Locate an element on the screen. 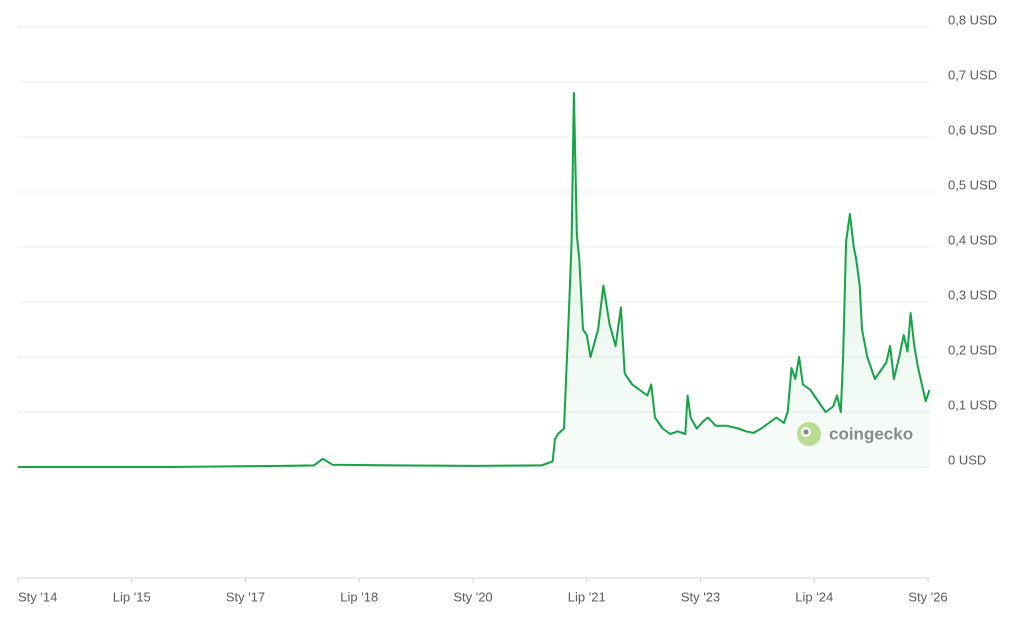 This screenshot has width=1024, height=626. y-tick-label: 0,1 USD is located at coordinates (972, 404).